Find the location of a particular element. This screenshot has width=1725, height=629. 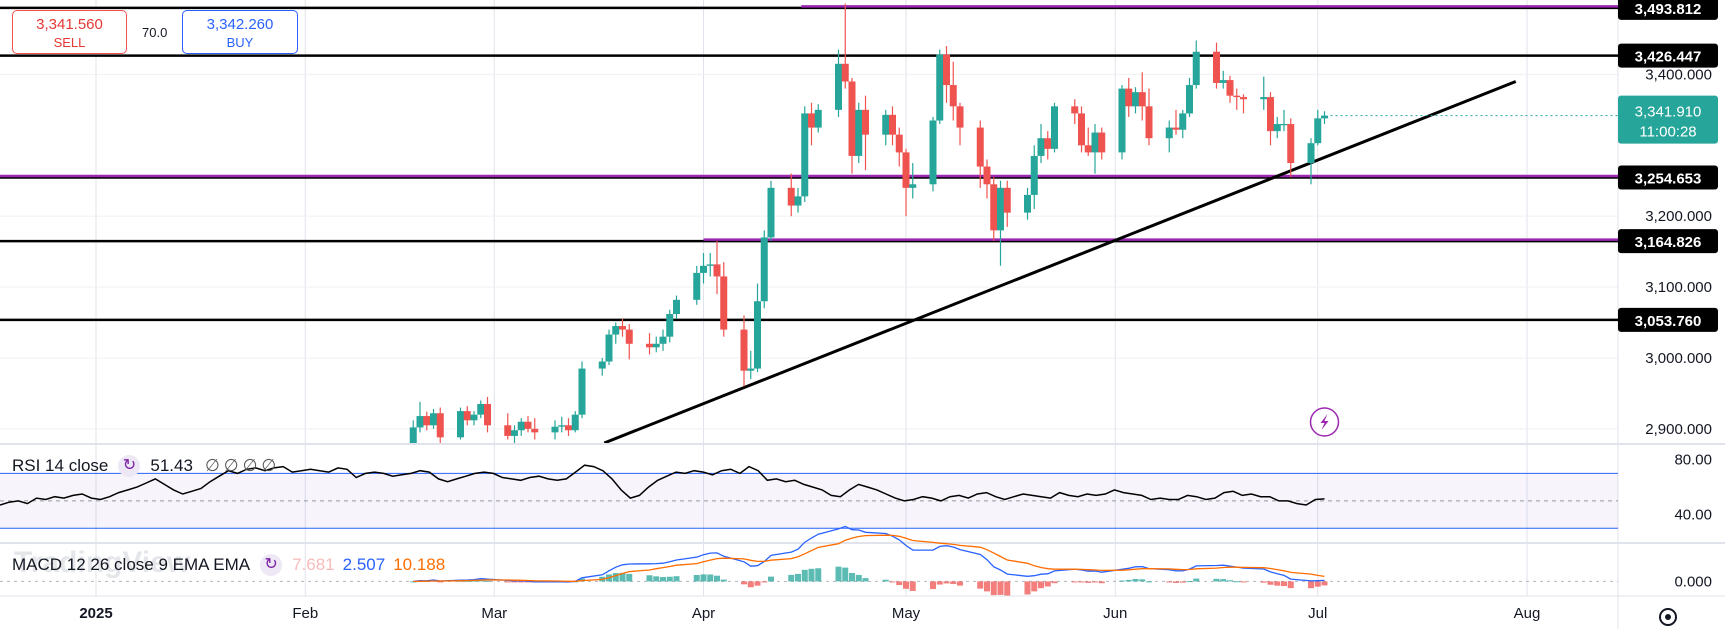

buy-price: 3,342.260 is located at coordinates (240, 24).